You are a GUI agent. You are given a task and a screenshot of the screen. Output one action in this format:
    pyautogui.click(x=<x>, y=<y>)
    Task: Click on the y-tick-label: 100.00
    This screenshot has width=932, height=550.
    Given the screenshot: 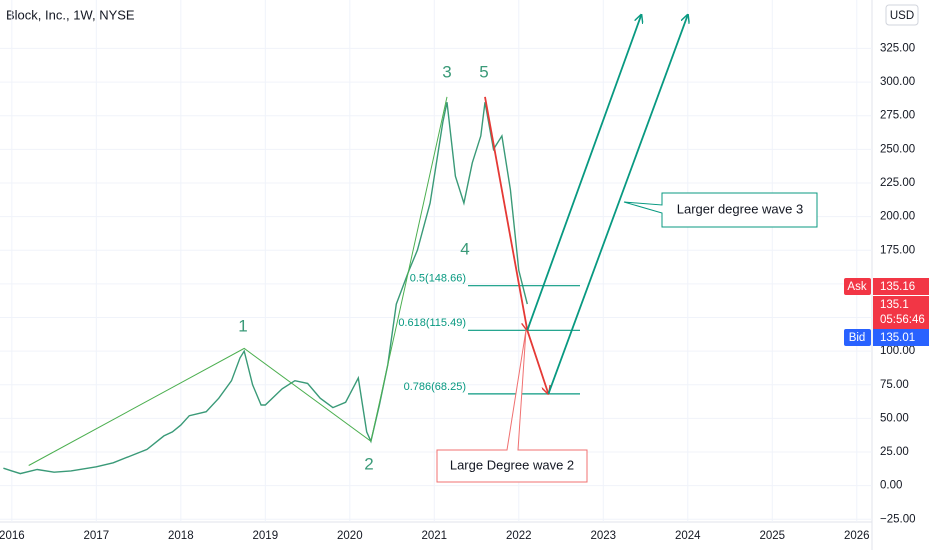 What is the action you would take?
    pyautogui.click(x=897, y=351)
    